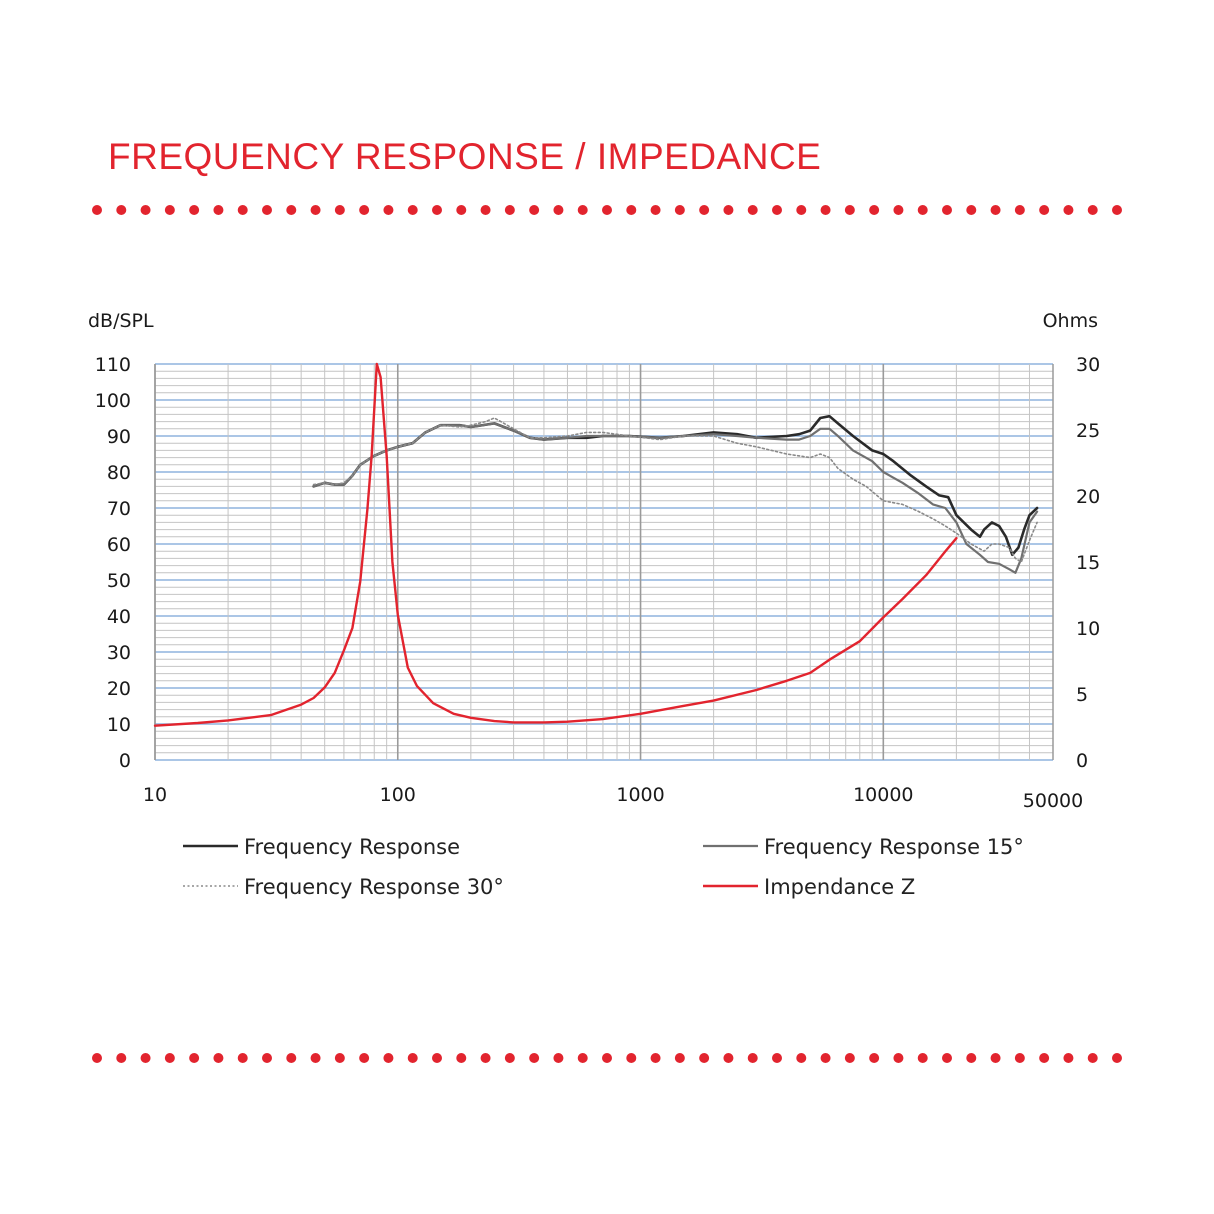 The width and height of the screenshot is (1214, 1214). What do you see at coordinates (607, 210) in the screenshot?
I see `dotted-divider-top` at bounding box center [607, 210].